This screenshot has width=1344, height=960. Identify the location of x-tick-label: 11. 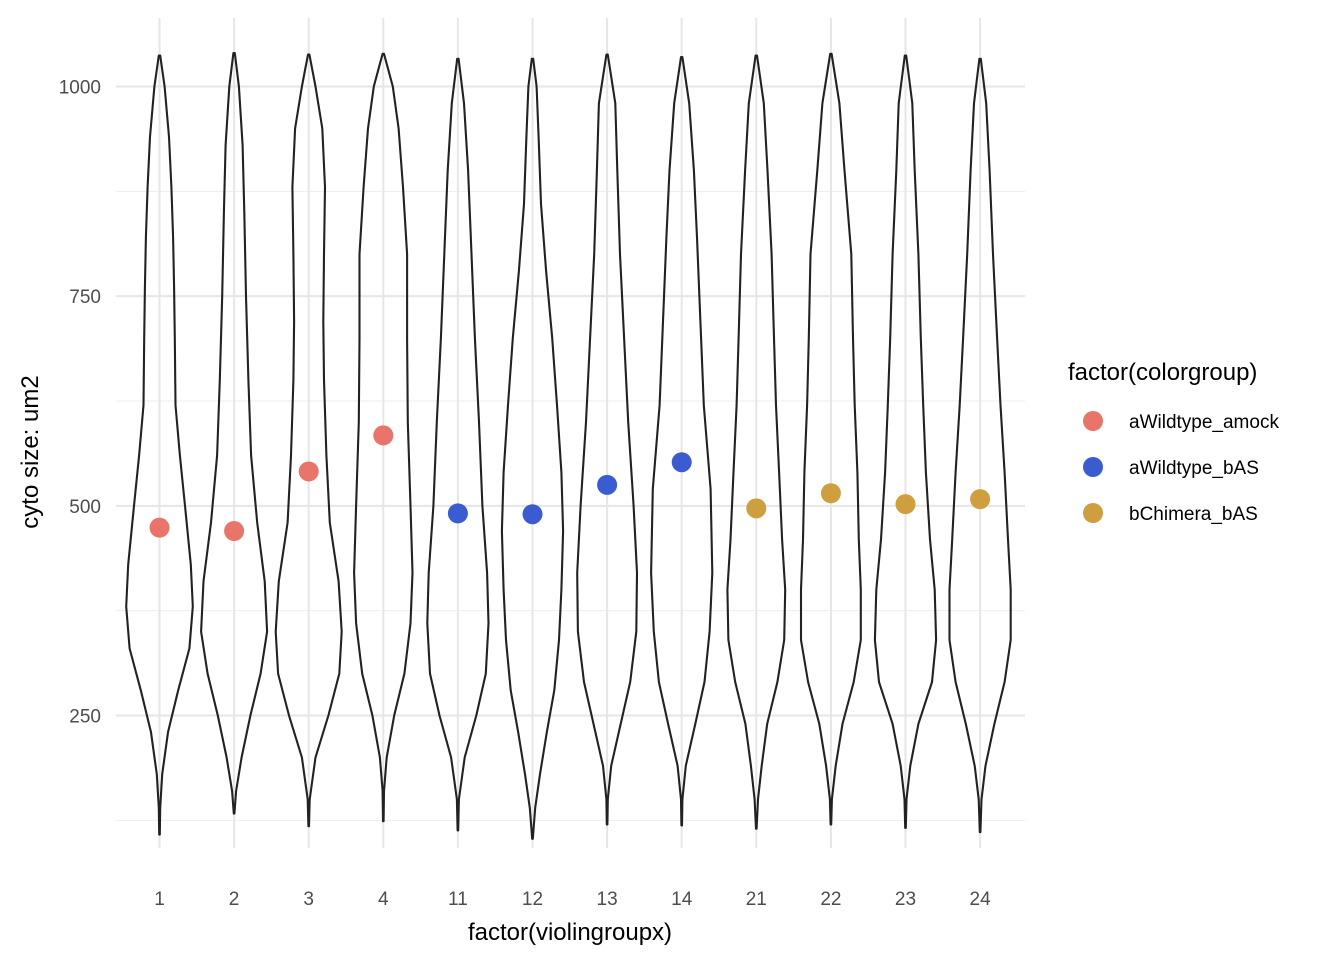
(458, 899).